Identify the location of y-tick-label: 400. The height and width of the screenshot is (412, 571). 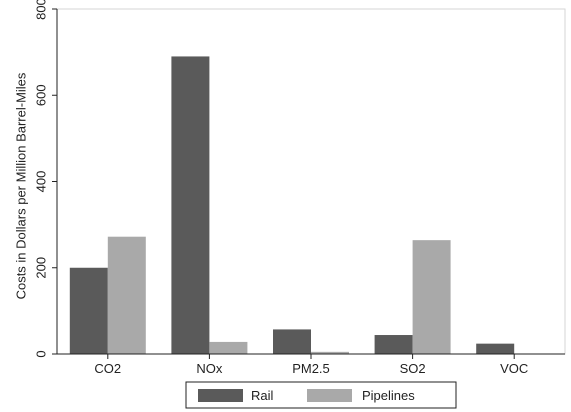
(40, 182).